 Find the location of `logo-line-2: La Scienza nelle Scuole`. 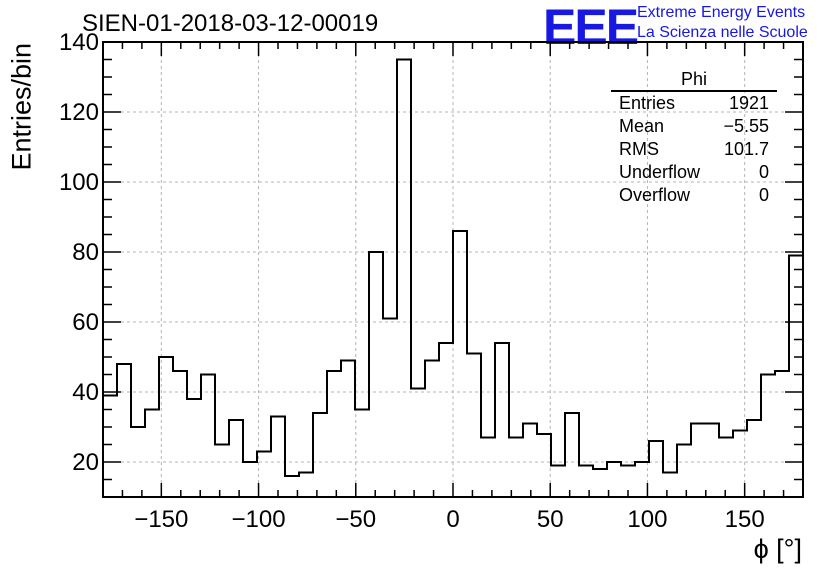

logo-line-2: La Scienza nelle Scuole is located at coordinates (722, 32).